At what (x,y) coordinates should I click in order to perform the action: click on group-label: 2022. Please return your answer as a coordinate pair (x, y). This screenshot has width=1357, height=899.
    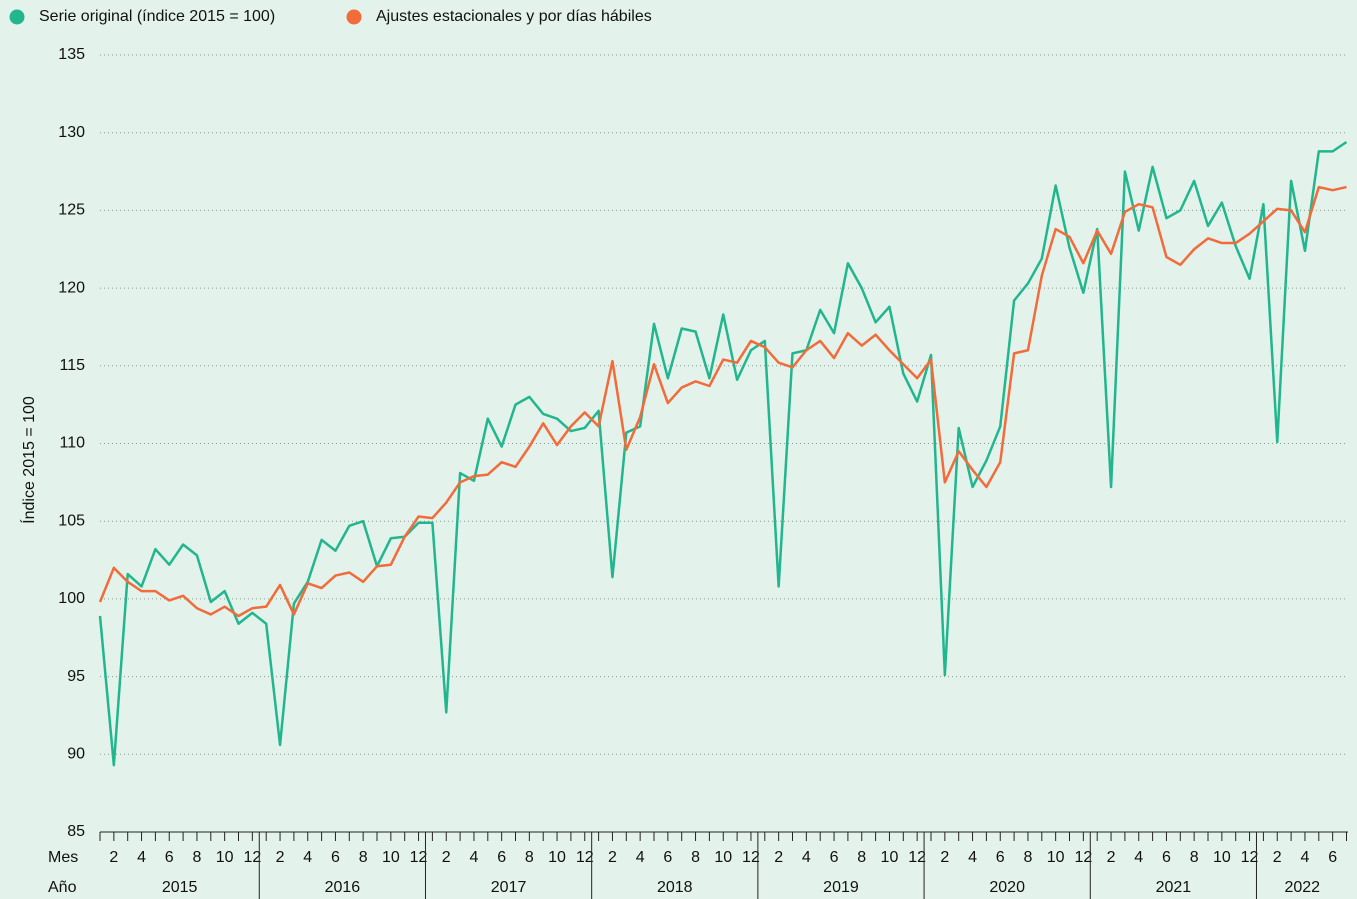
    Looking at the image, I should click on (1302, 887).